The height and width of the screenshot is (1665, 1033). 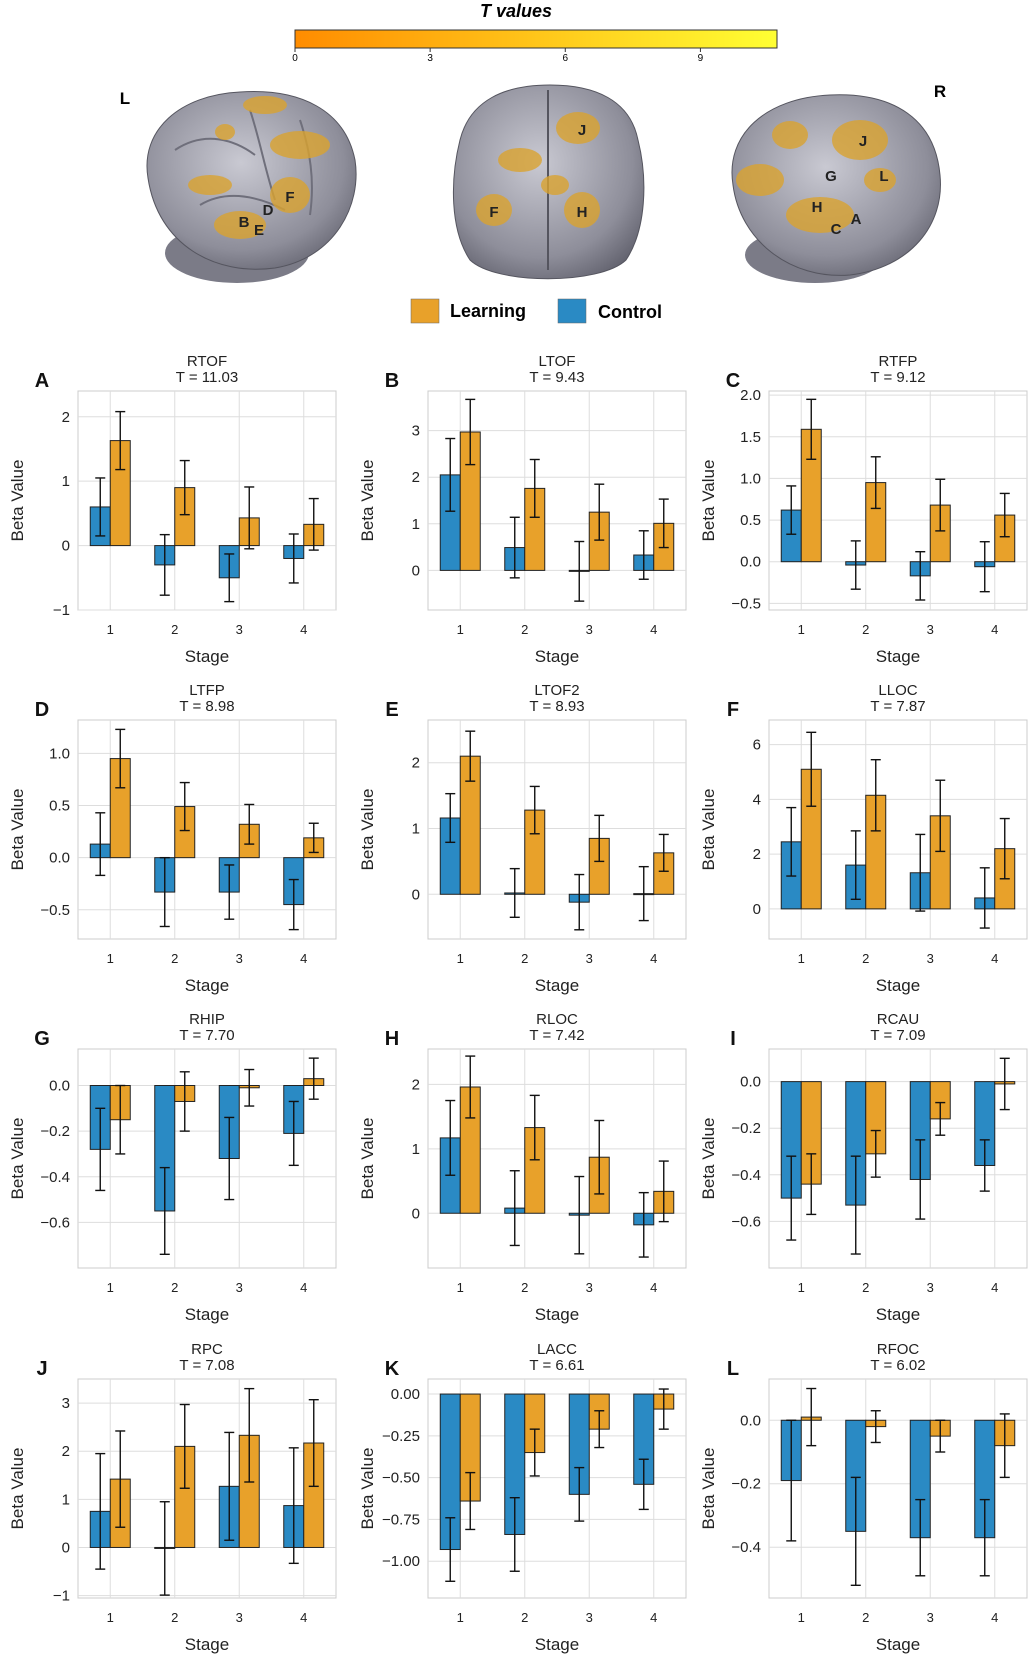 What do you see at coordinates (898, 1349) in the screenshot?
I see `panel-title: RFOC` at bounding box center [898, 1349].